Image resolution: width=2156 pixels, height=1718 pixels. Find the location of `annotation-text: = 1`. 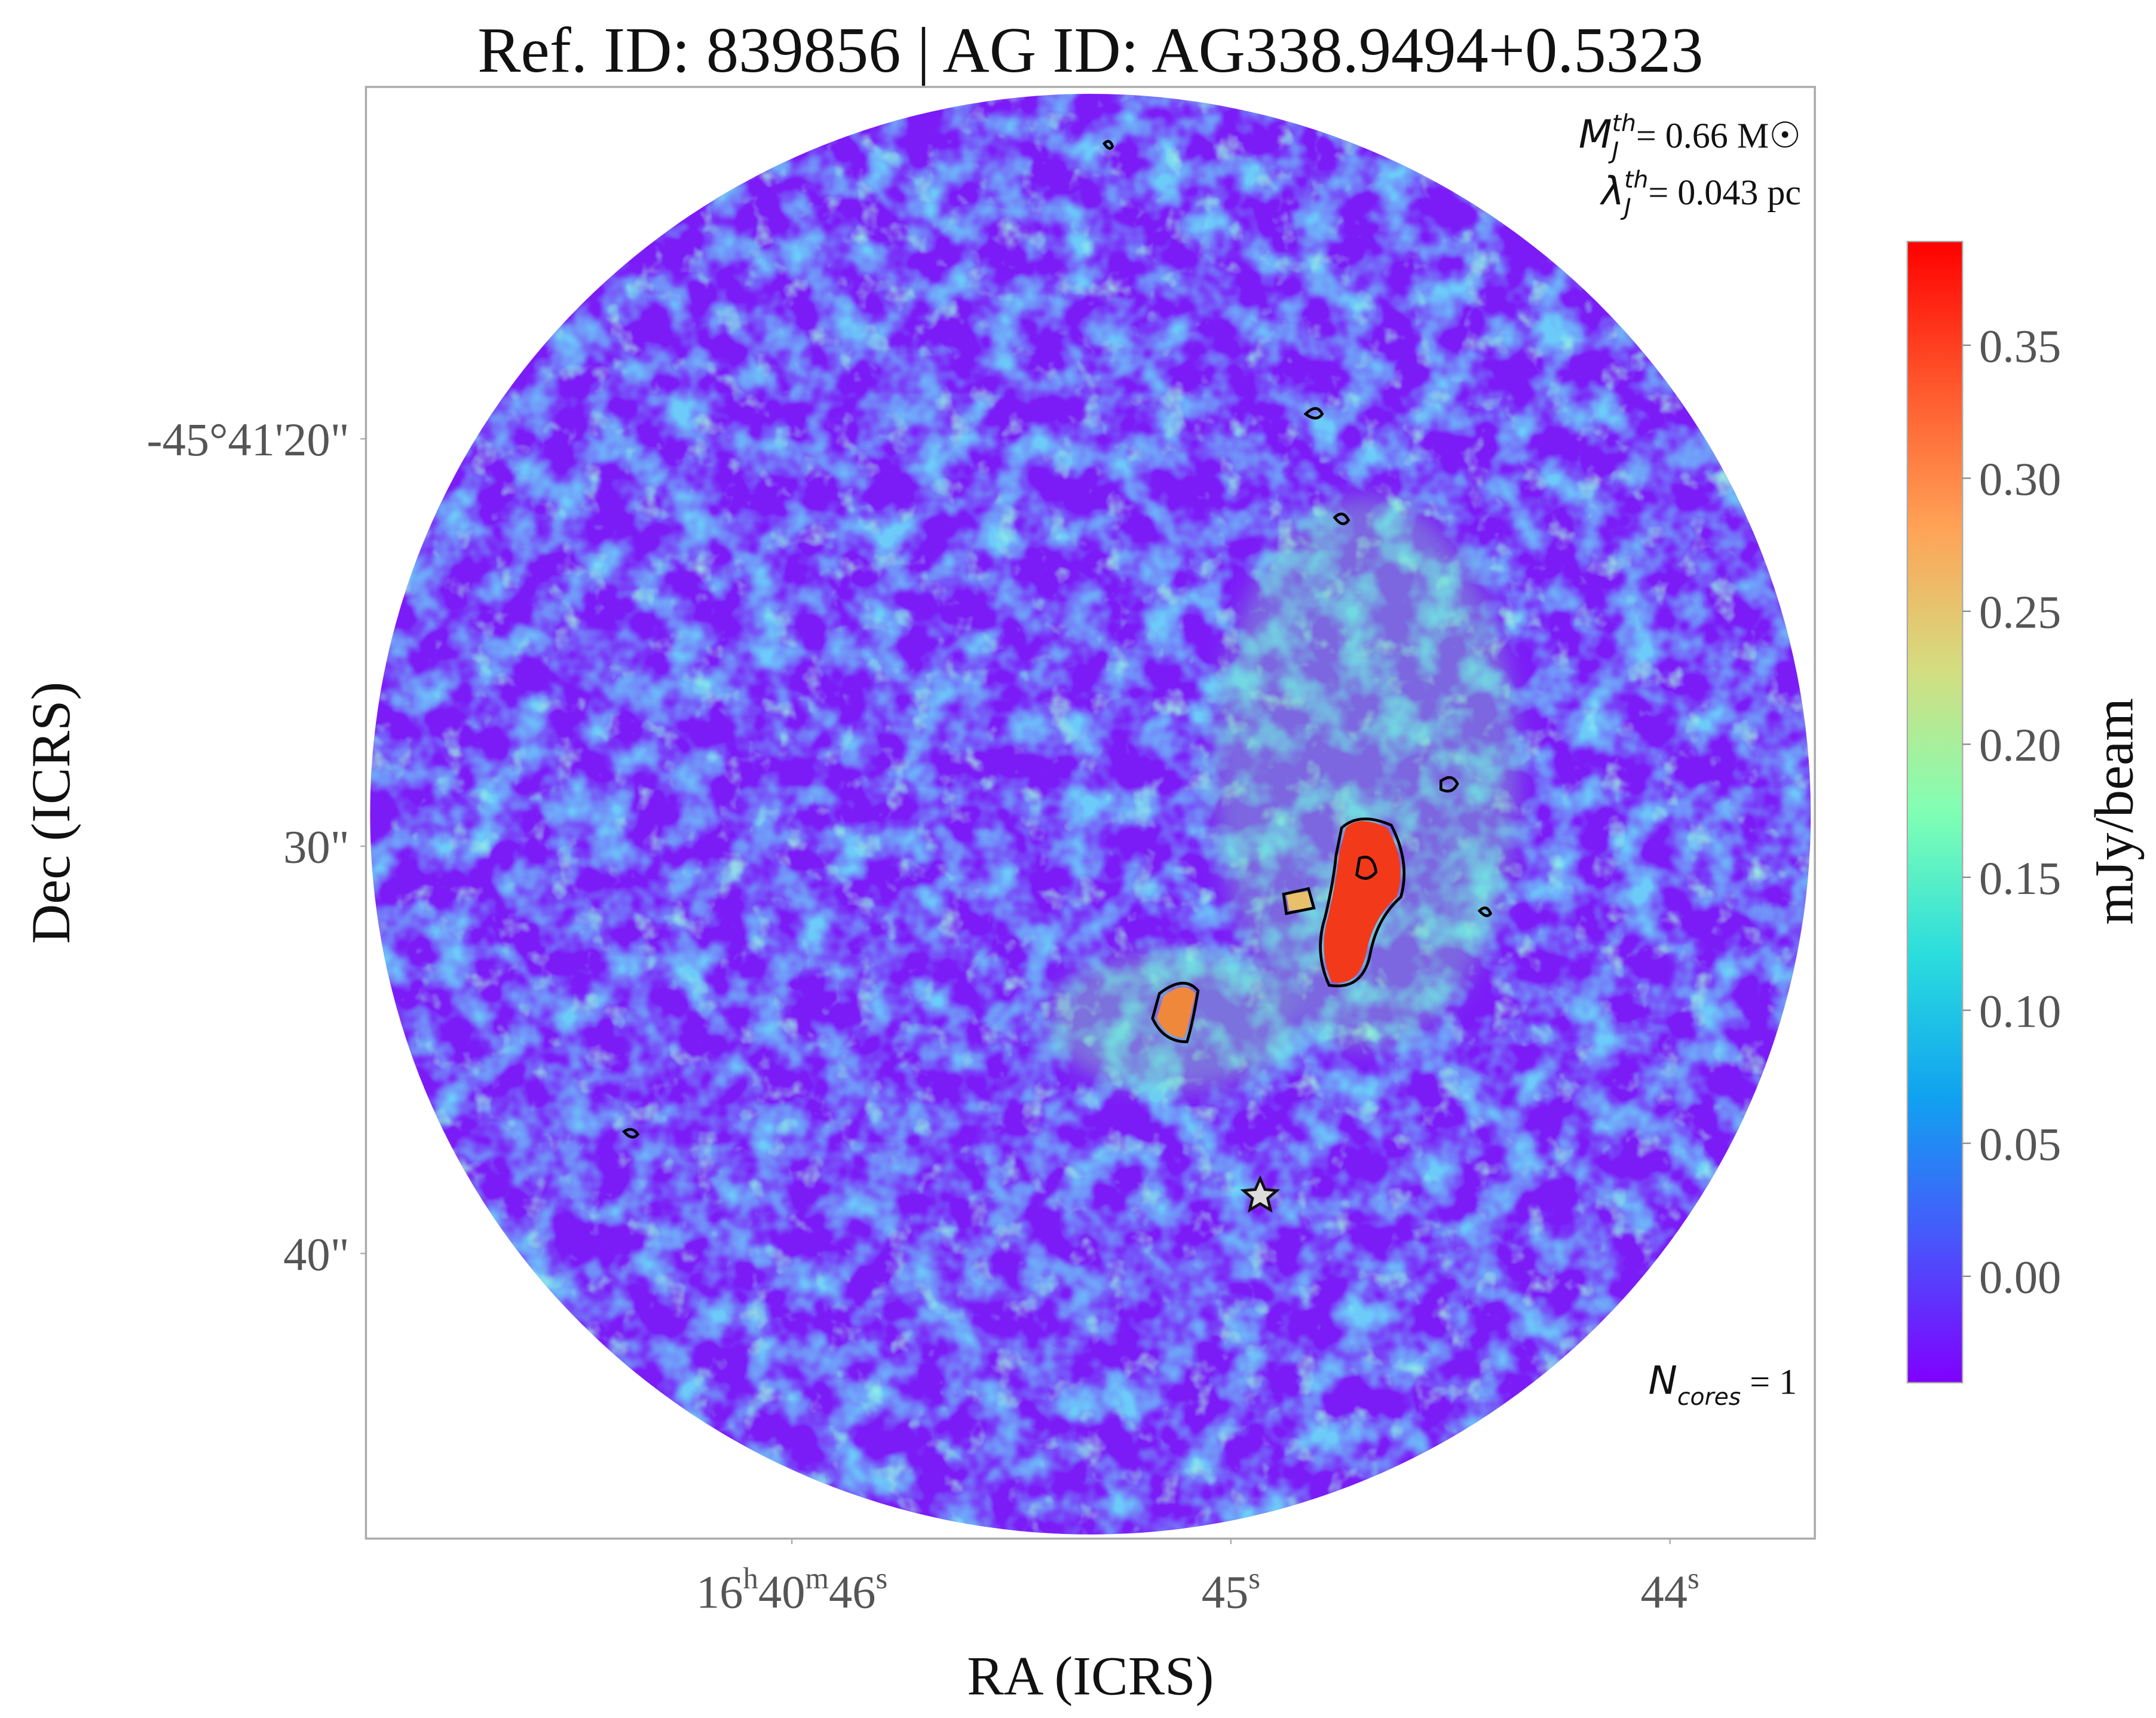

annotation-text: = 1 is located at coordinates (1769, 1381).